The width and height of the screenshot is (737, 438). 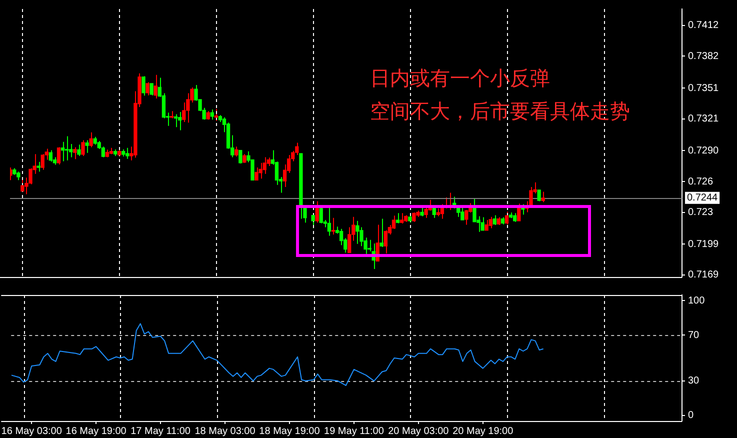 What do you see at coordinates (704, 244) in the screenshot?
I see `y-tick-label: 0.7199` at bounding box center [704, 244].